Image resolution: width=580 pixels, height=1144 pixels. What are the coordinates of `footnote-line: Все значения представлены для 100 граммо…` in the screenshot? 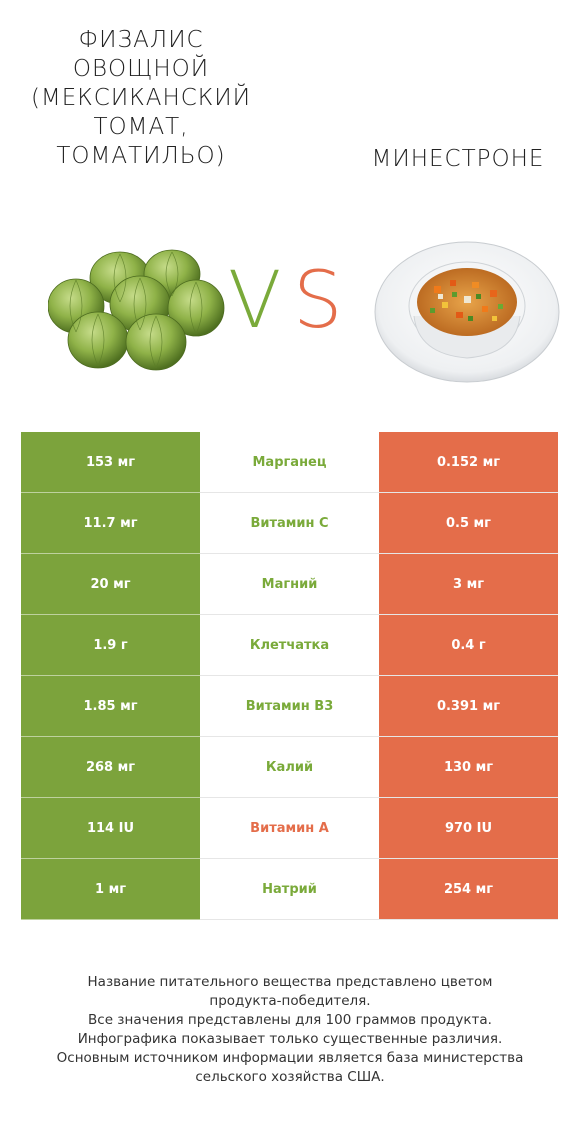 It's located at (290, 1020).